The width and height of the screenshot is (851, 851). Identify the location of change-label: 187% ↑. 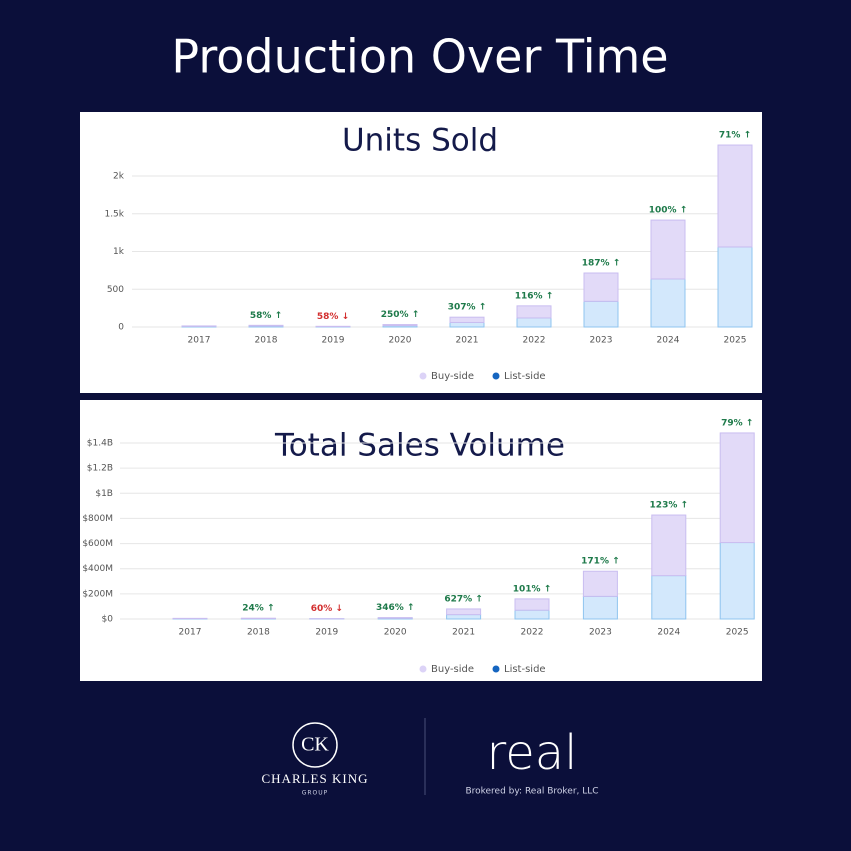
(601, 264).